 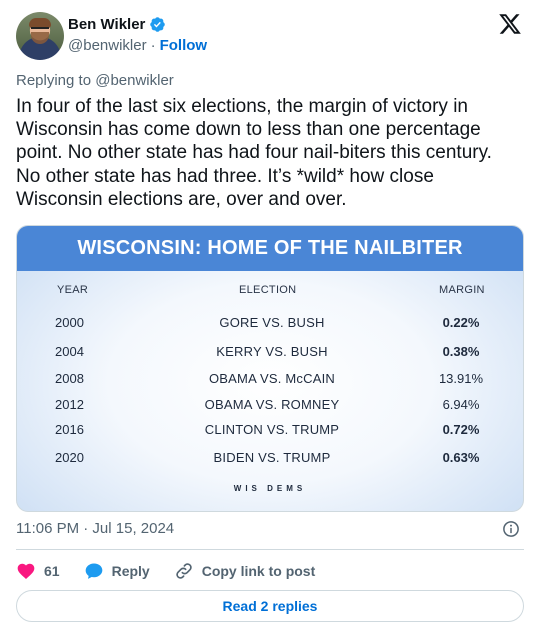 I want to click on action-bar: 61 Reply Copy link to post, so click(x=177, y=571).